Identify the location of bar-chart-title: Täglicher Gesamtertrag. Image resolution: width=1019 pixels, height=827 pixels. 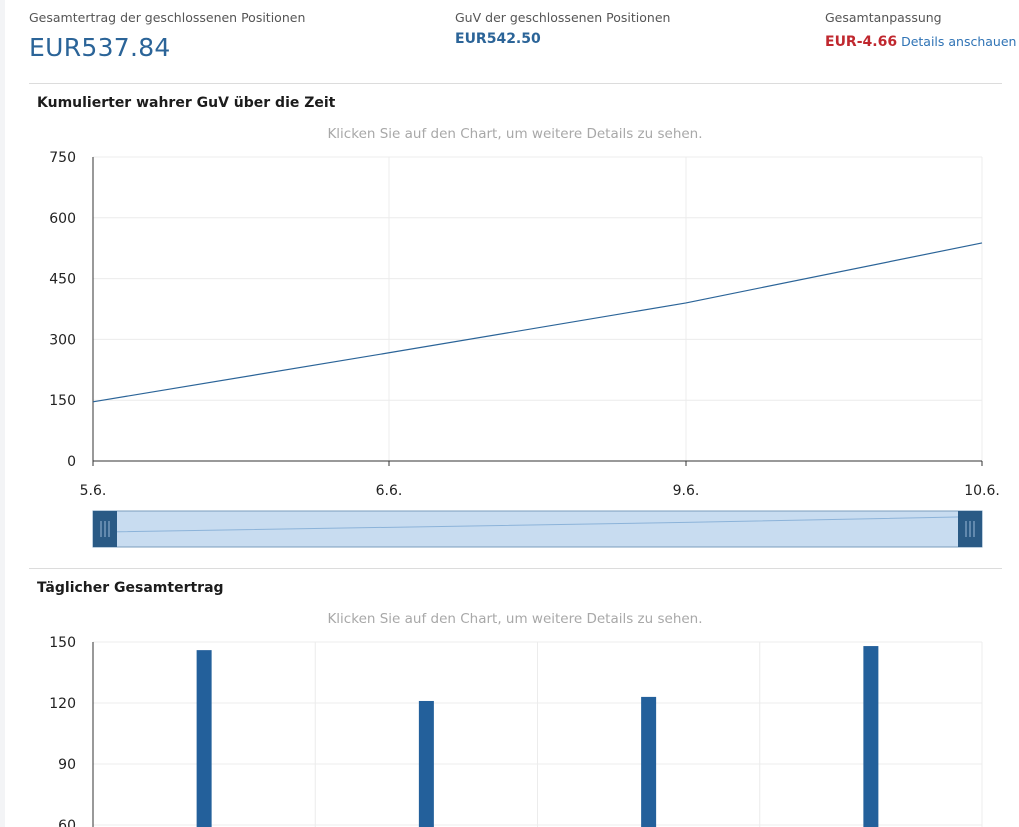
(130, 588).